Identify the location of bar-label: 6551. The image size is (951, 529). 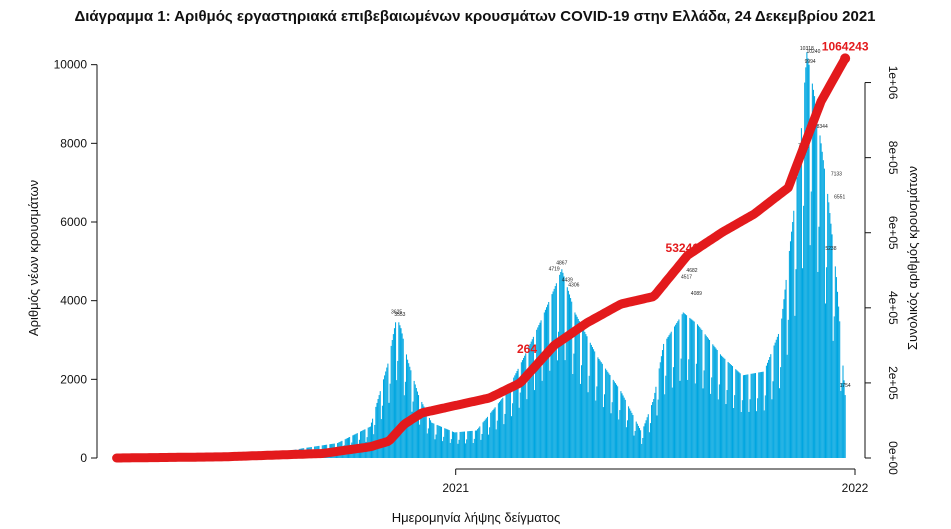
(839, 197).